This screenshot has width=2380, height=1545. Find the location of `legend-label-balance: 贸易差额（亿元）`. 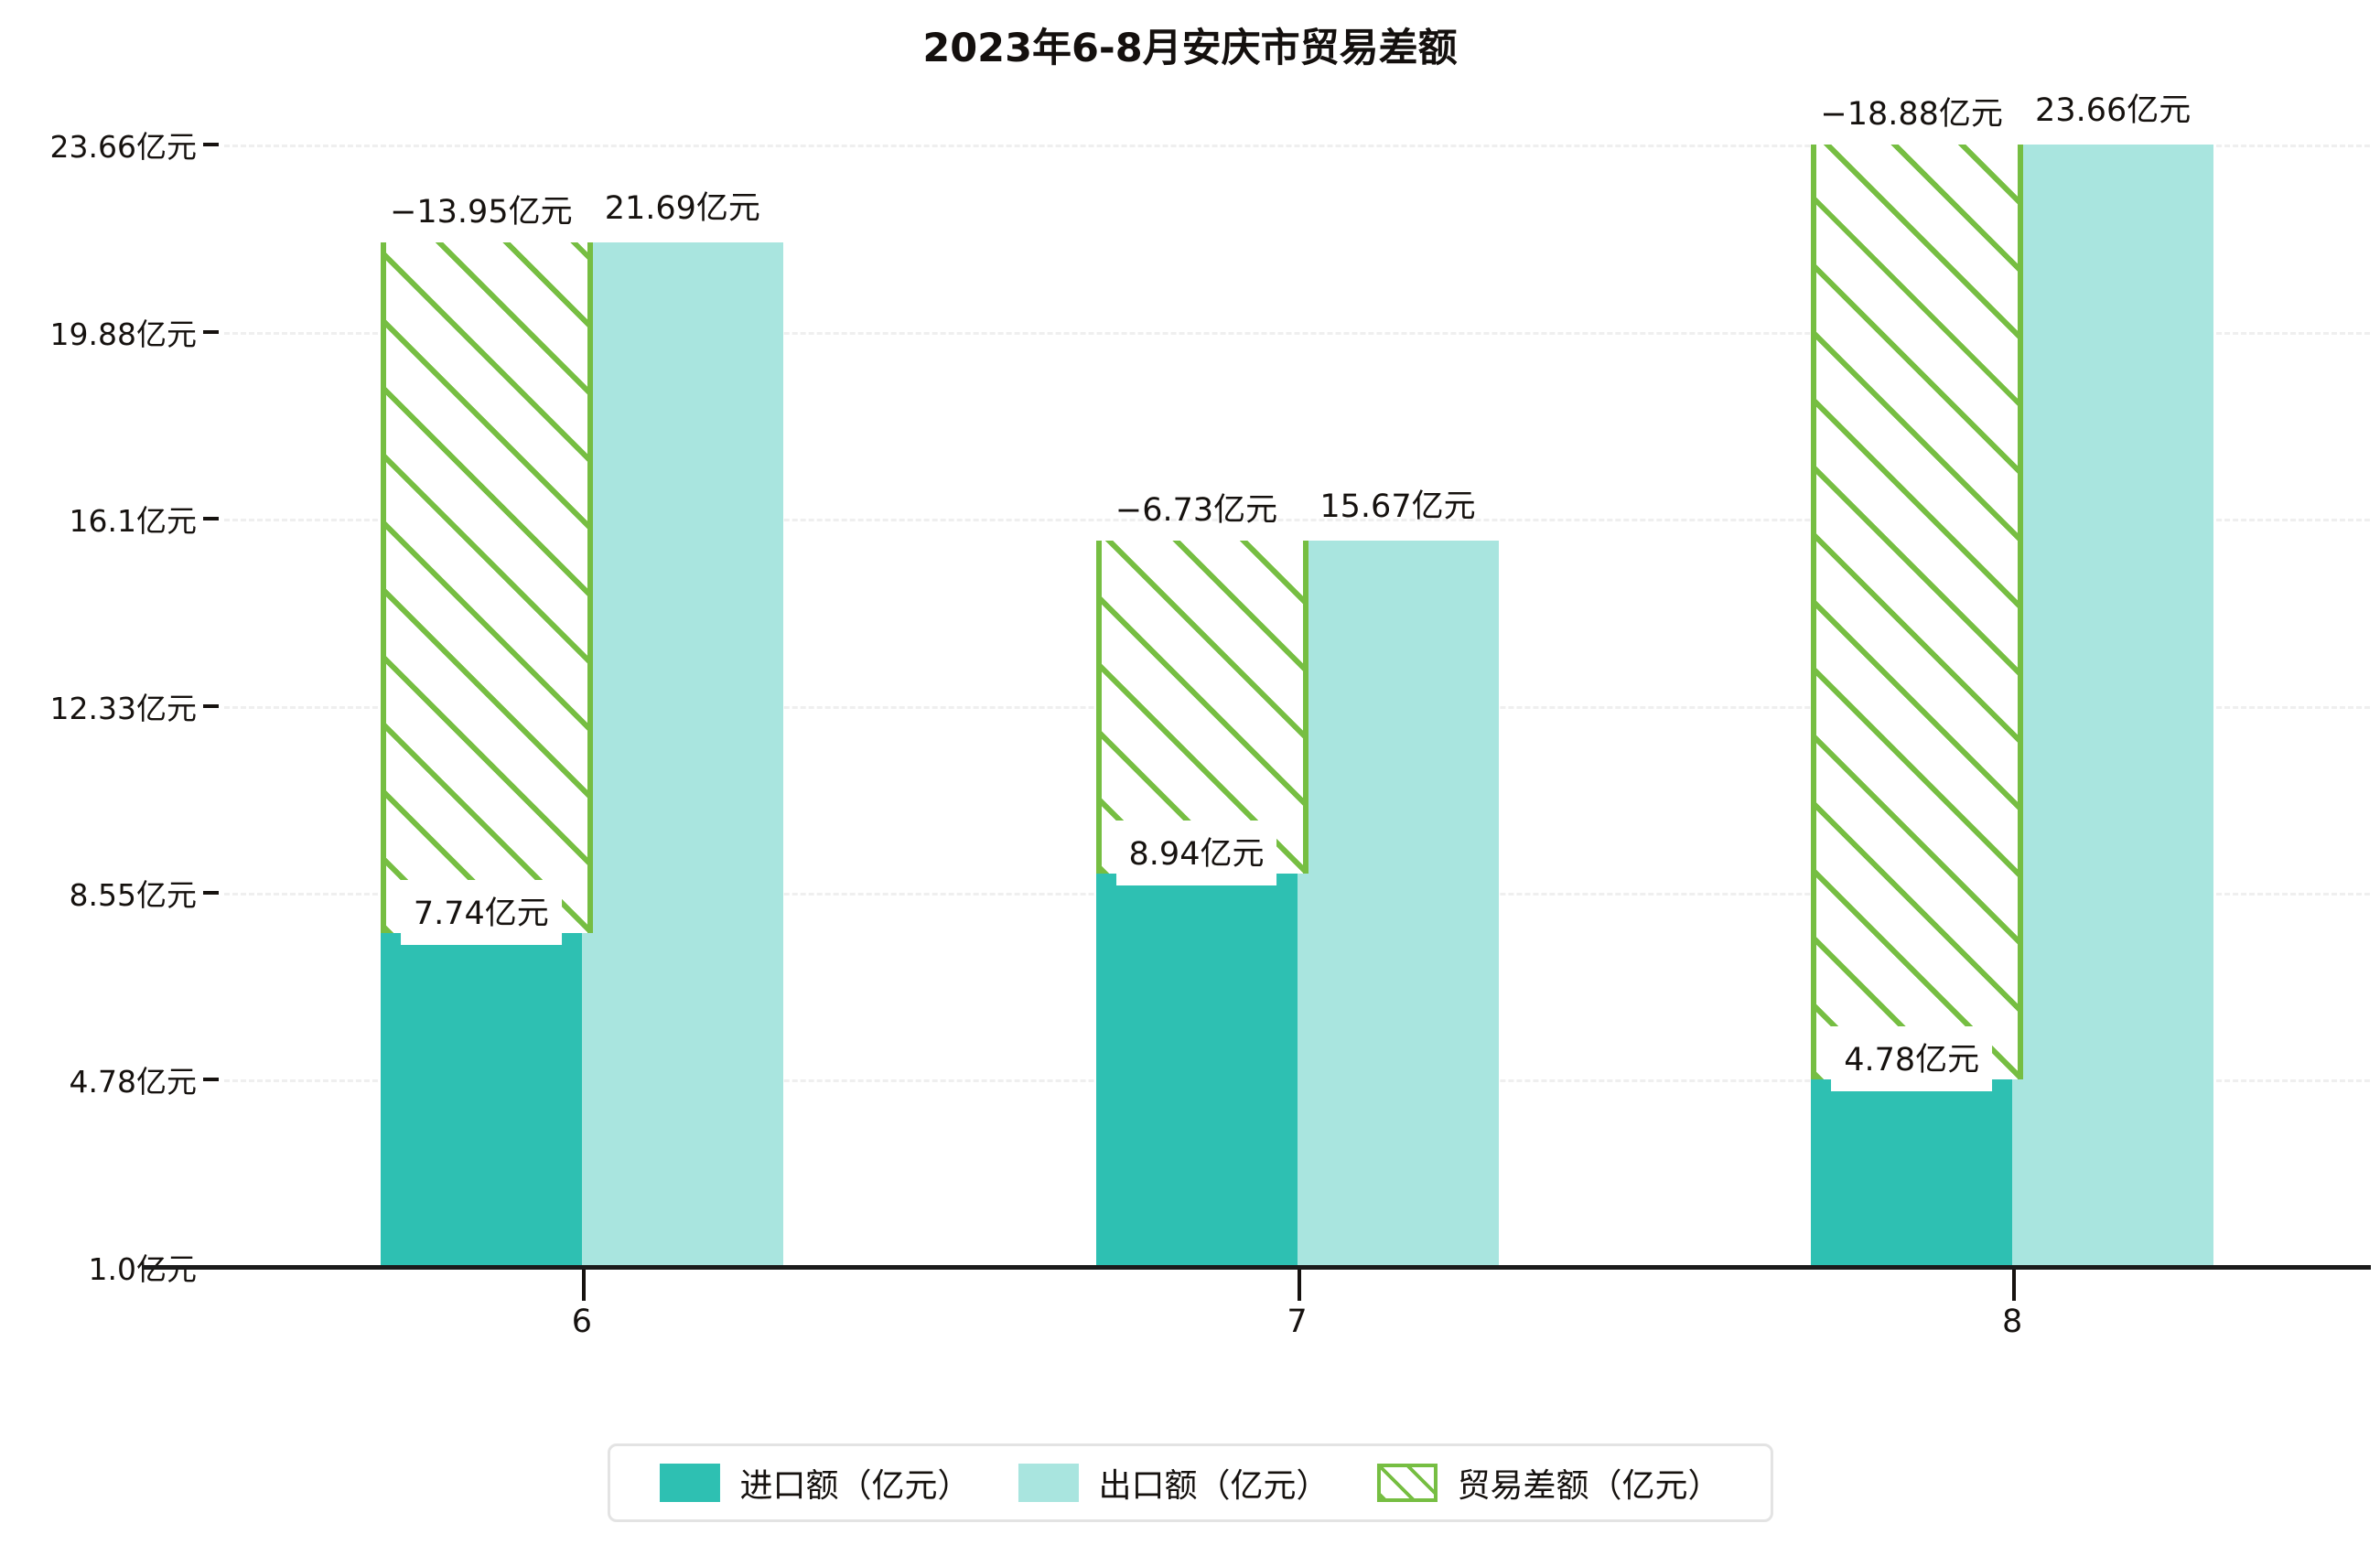

legend-label-balance: 贸易差额（亿元） is located at coordinates (1589, 1486).